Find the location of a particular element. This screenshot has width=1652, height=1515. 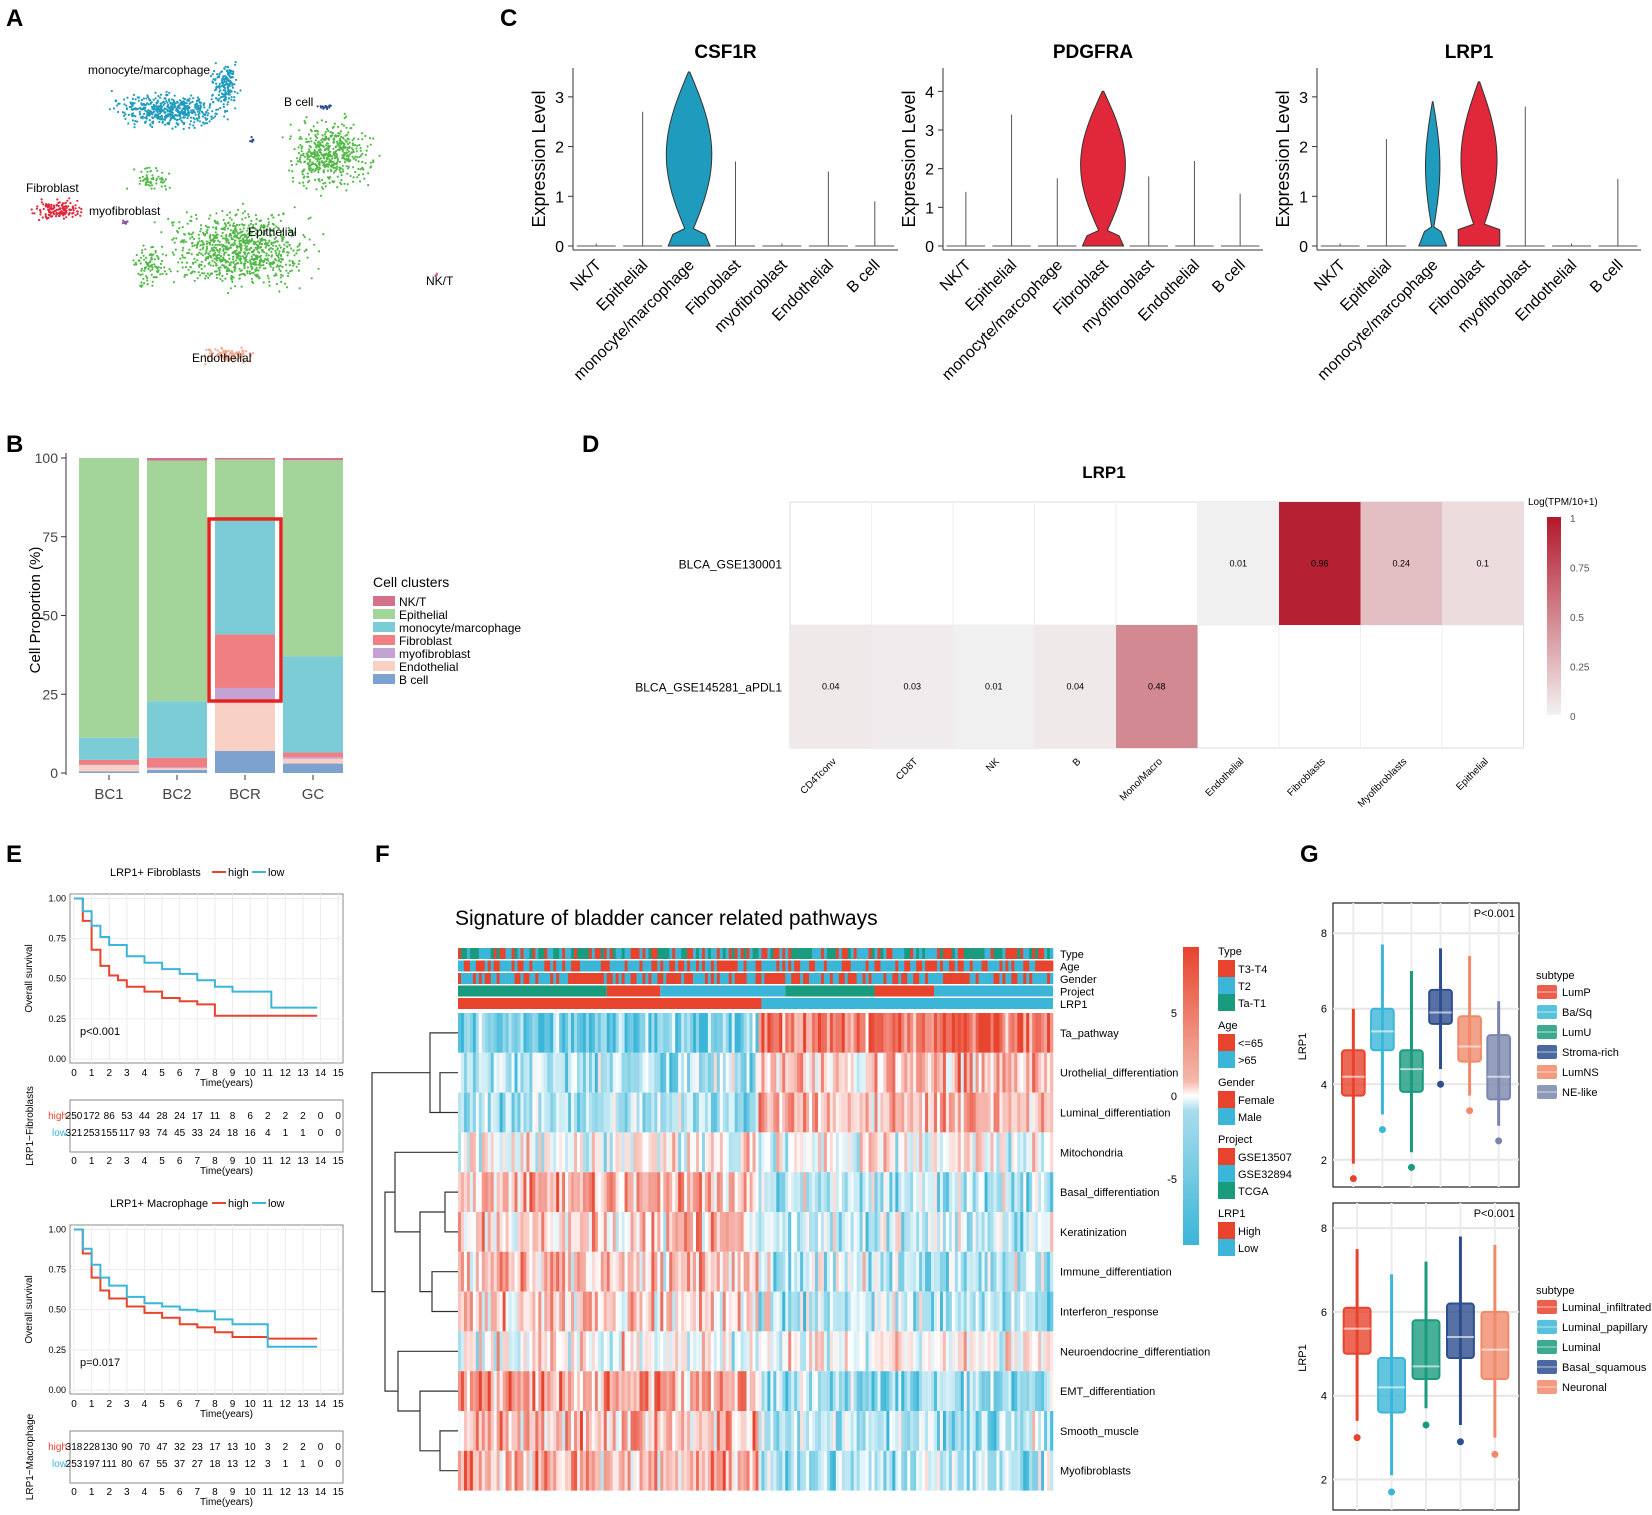

km-risk-value: 55 is located at coordinates (163, 1464).